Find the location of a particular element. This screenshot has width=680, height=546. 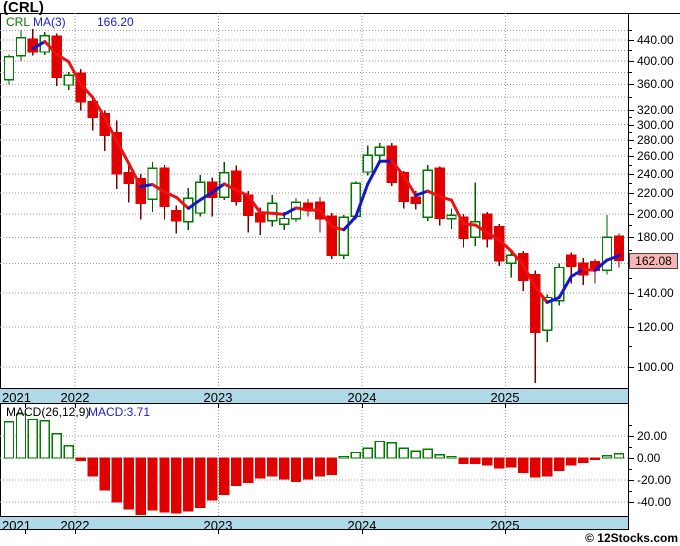

legend-symbol: CRL is located at coordinates (18, 22).